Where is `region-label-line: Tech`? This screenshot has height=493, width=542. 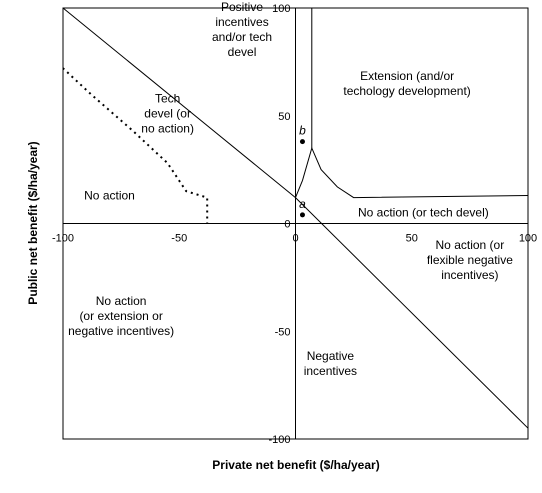 region-label-line: Tech is located at coordinates (167, 99).